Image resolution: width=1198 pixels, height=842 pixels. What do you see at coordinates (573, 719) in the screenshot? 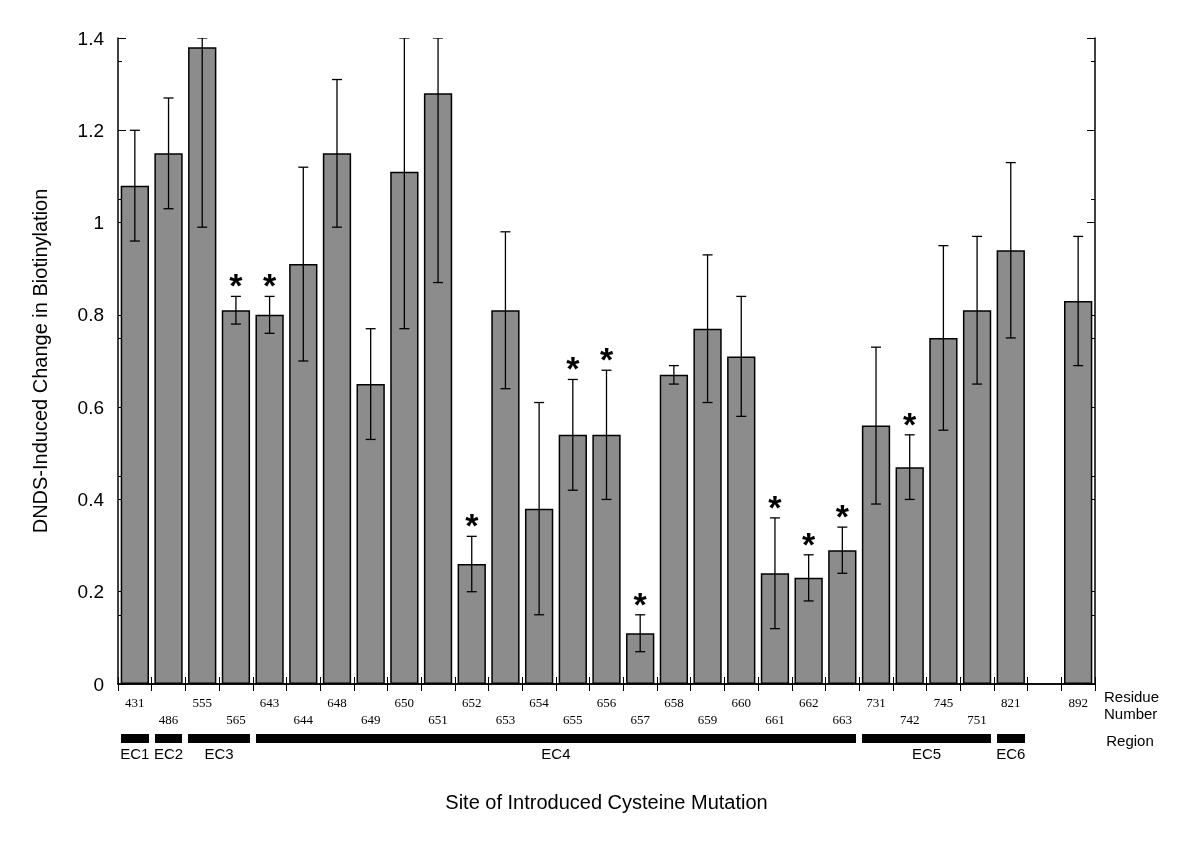
I see `x-tick-label: 655` at bounding box center [573, 719].